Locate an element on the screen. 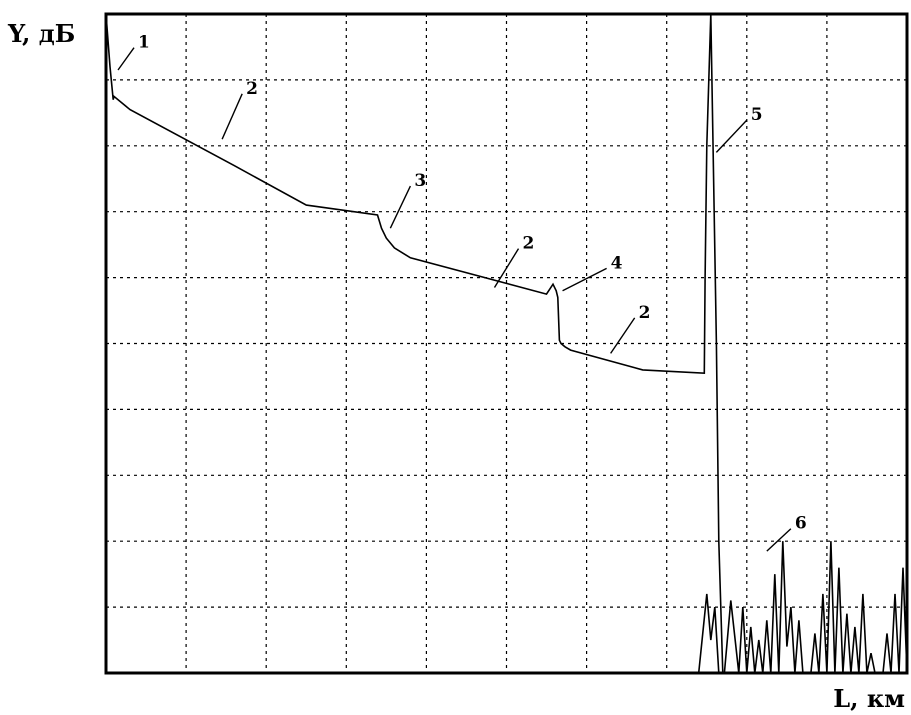 This screenshot has height=715, width=911. x-axis-label: L, км is located at coordinates (869, 698).